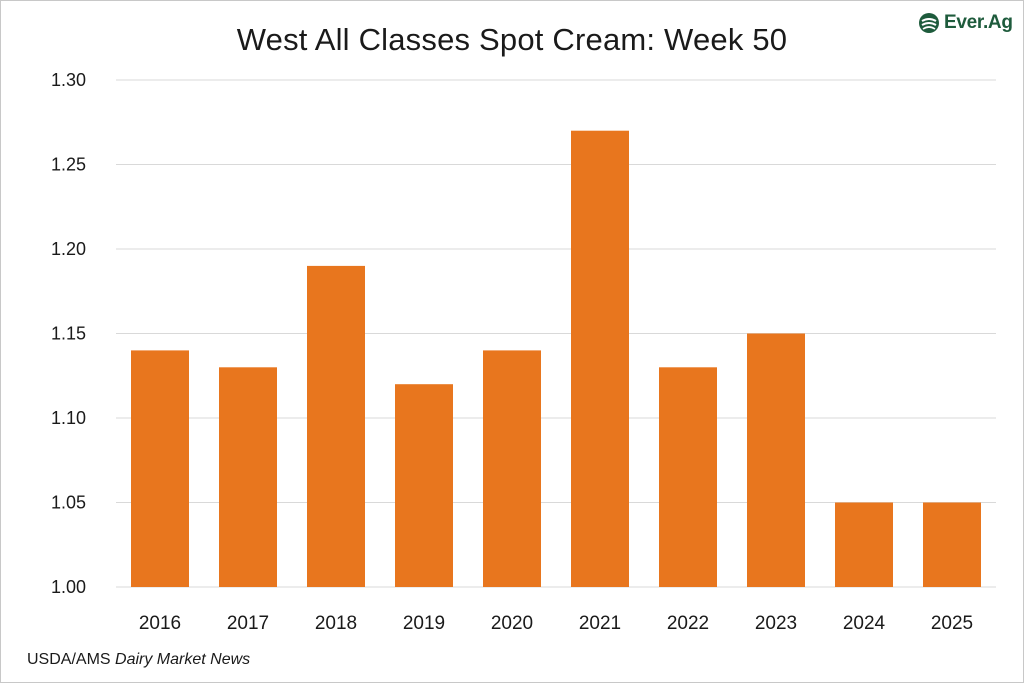  What do you see at coordinates (68, 587) in the screenshot?
I see `y-tick-label: 1.00` at bounding box center [68, 587].